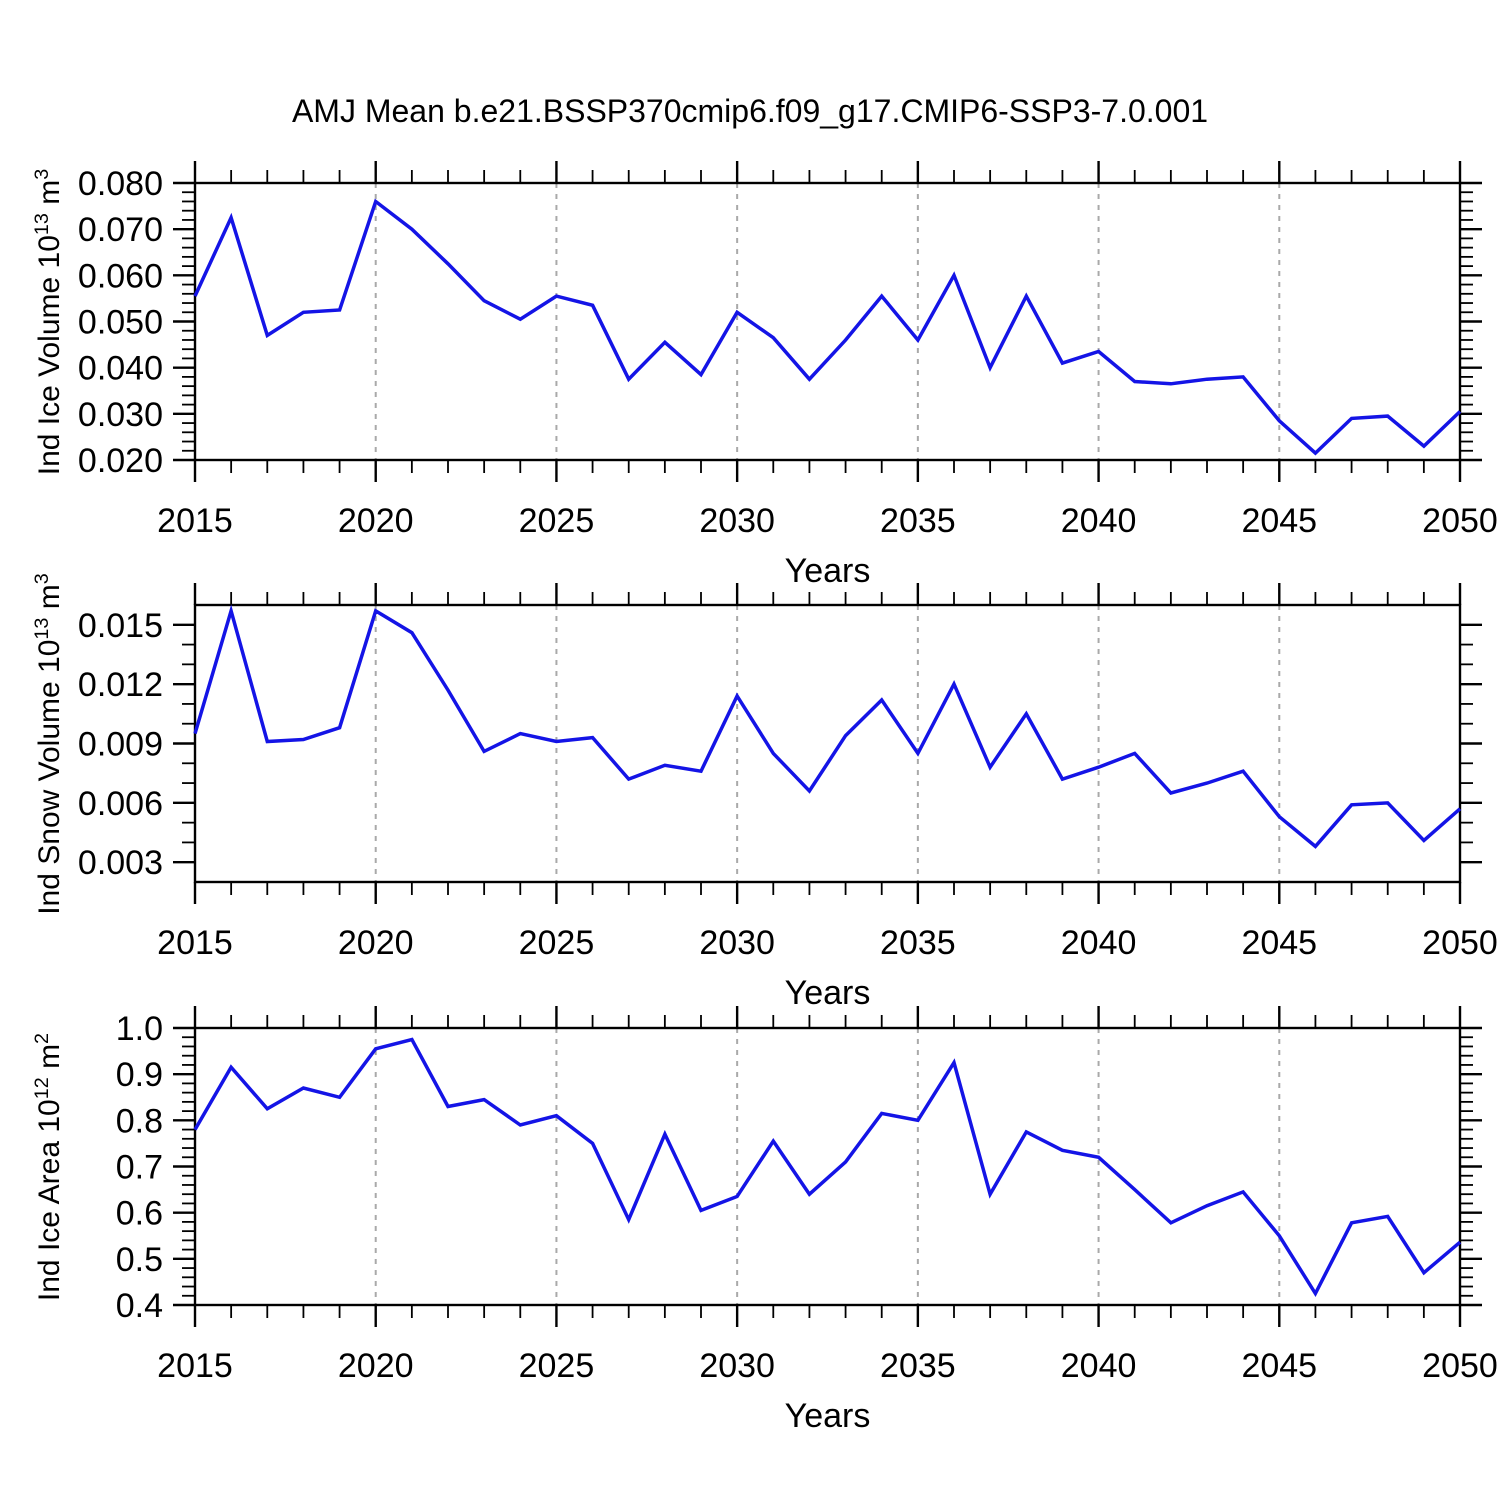  Describe the element at coordinates (139, 1168) in the screenshot. I see `y-tick-label: 0.7` at that location.